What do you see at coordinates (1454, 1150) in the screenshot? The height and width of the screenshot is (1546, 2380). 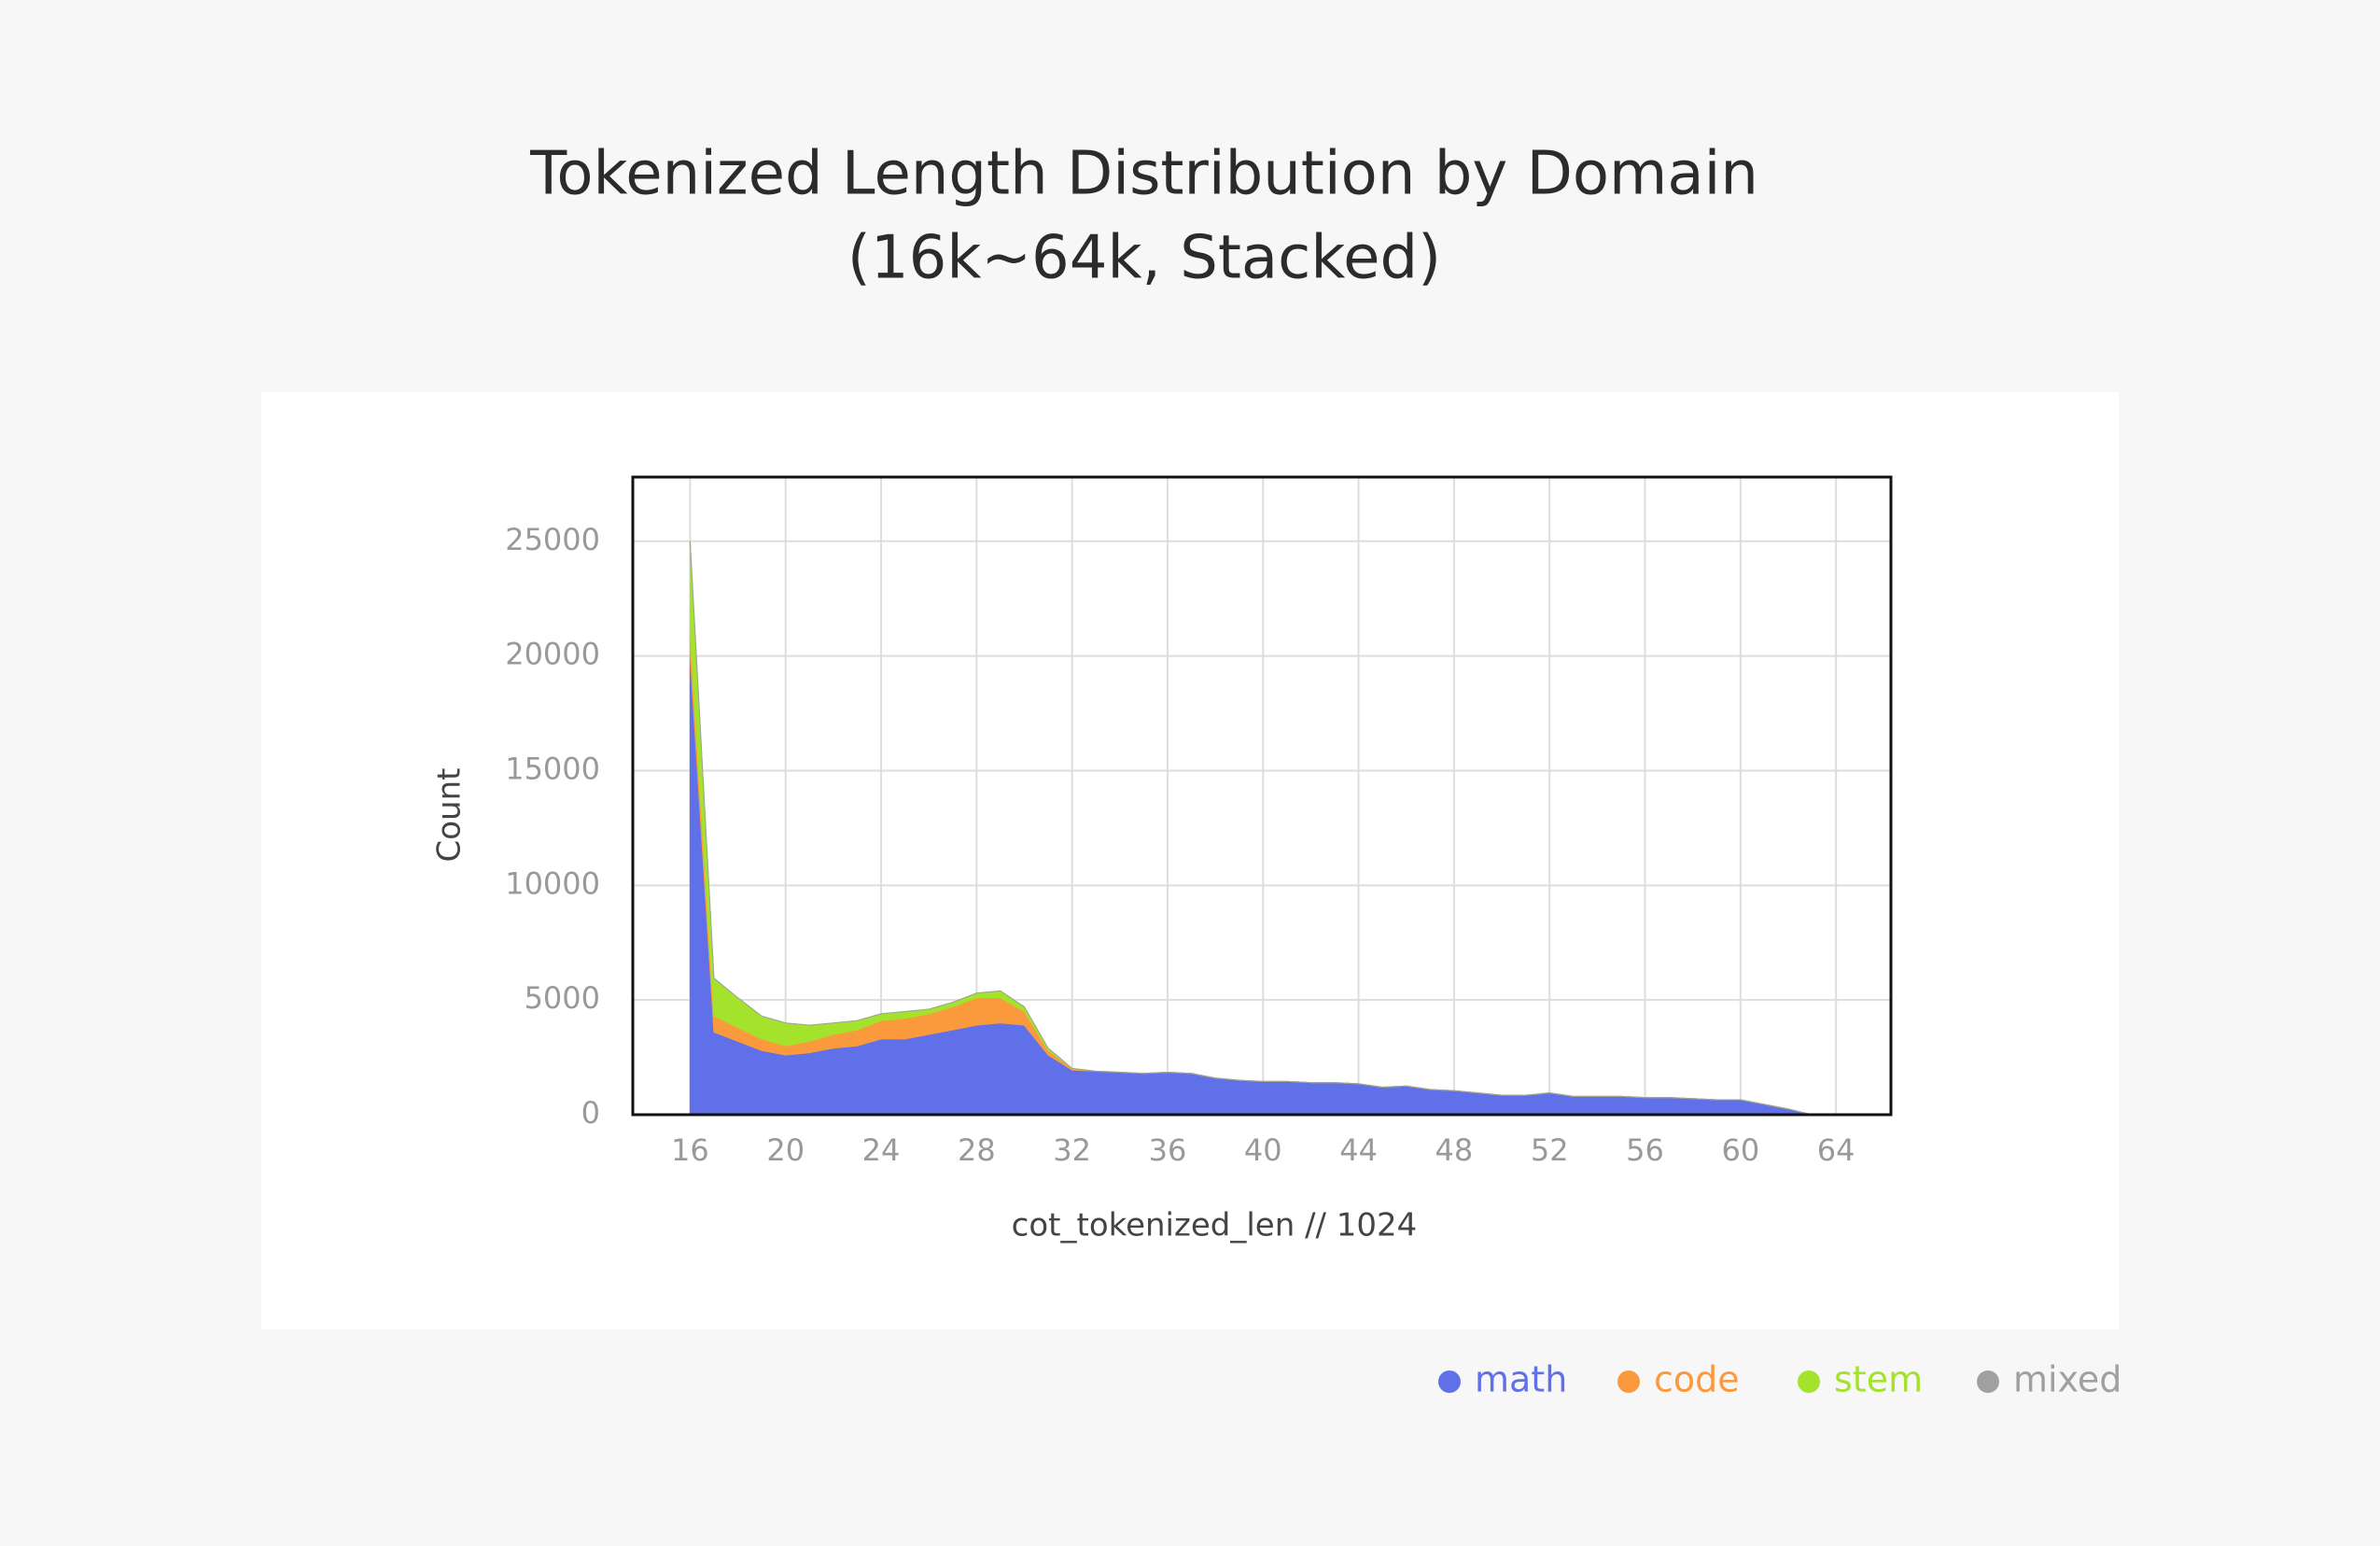 I see `x-tick-label: 48` at bounding box center [1454, 1150].